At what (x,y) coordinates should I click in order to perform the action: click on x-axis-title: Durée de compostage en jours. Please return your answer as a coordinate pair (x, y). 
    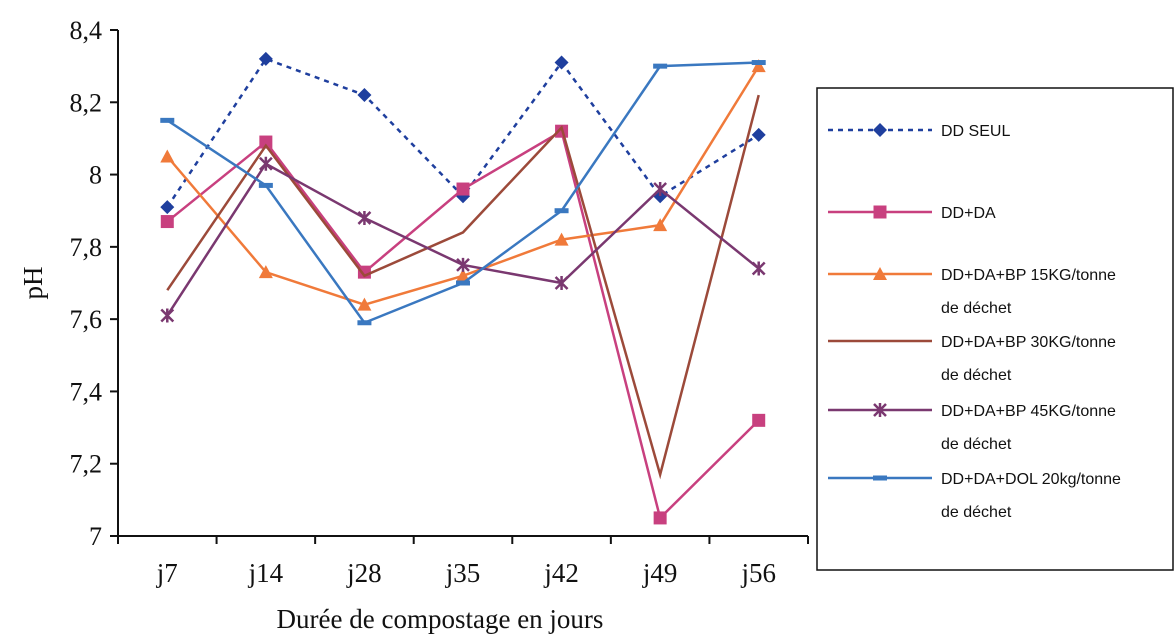
    Looking at the image, I should click on (440, 619).